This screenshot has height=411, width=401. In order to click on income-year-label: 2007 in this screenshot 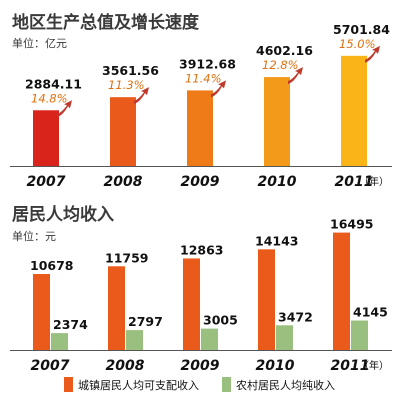, I will do `click(50, 366)`.